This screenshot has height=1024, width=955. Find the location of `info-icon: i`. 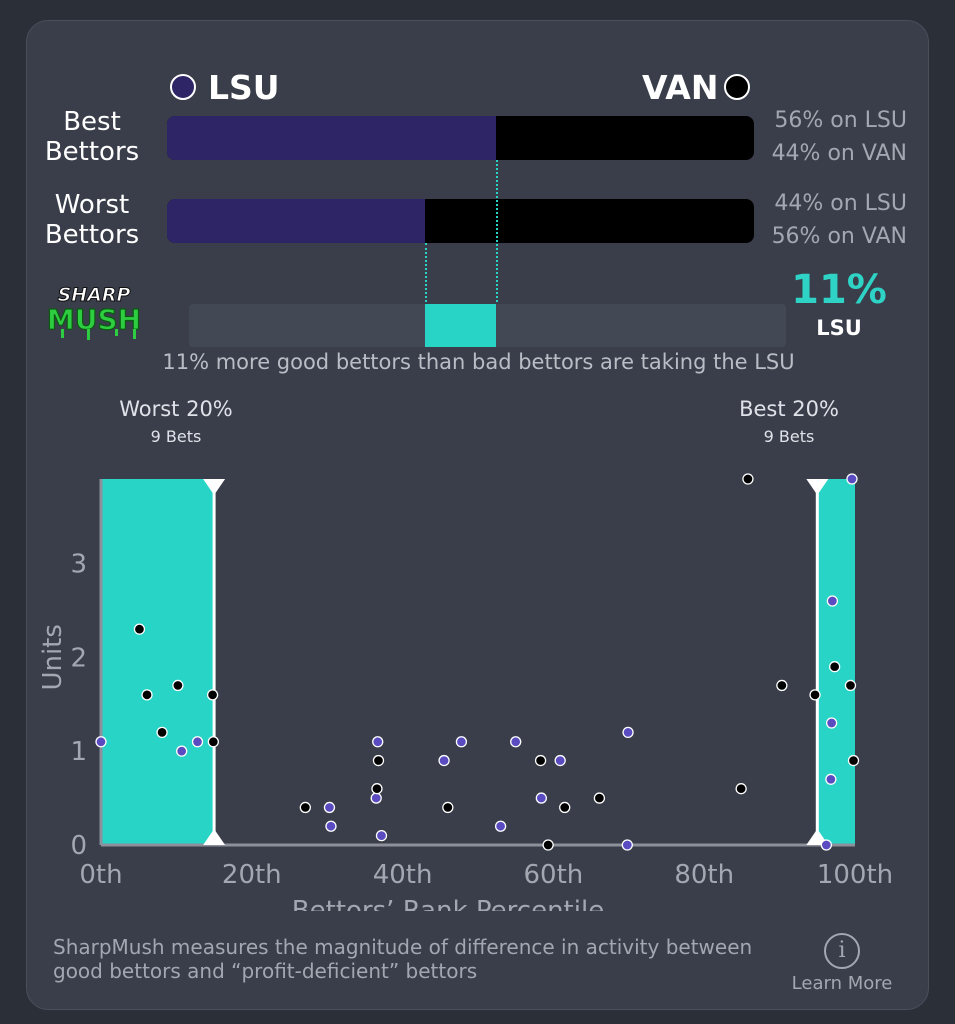

info-icon: i is located at coordinates (842, 951).